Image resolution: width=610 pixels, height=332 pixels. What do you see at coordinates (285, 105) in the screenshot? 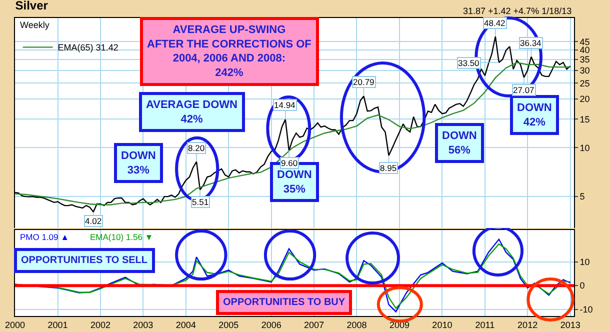
I see `annotation: 14.94` at bounding box center [285, 105].